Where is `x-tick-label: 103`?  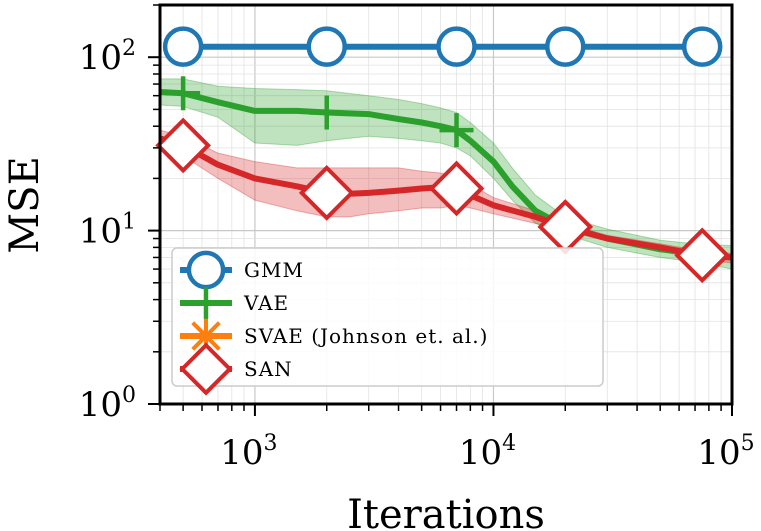
x-tick-label: 103 is located at coordinates (248, 452).